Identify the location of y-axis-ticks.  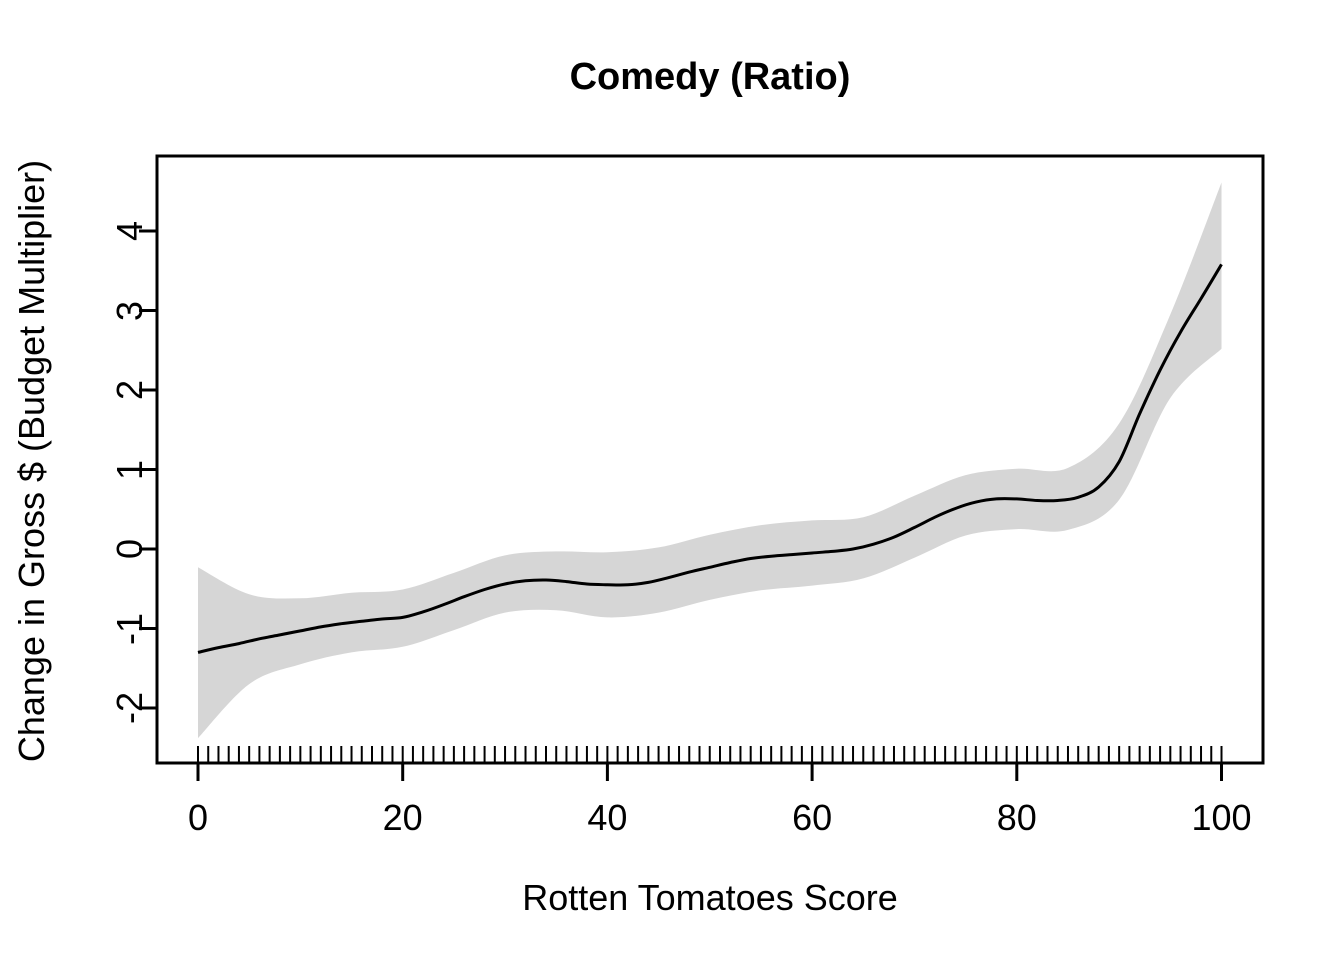
(148, 469).